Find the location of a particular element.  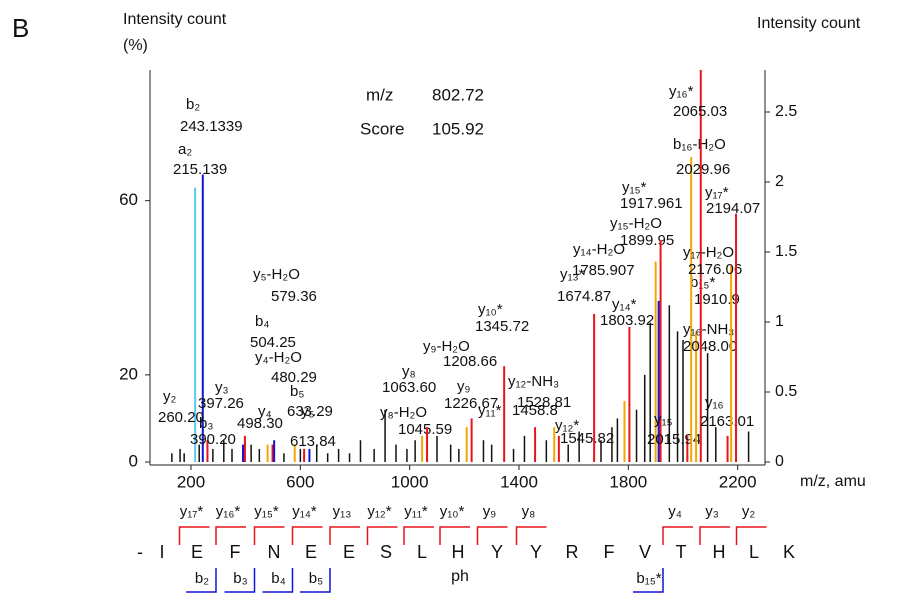

peak-ion-label: b₅ is located at coordinates (297, 391).